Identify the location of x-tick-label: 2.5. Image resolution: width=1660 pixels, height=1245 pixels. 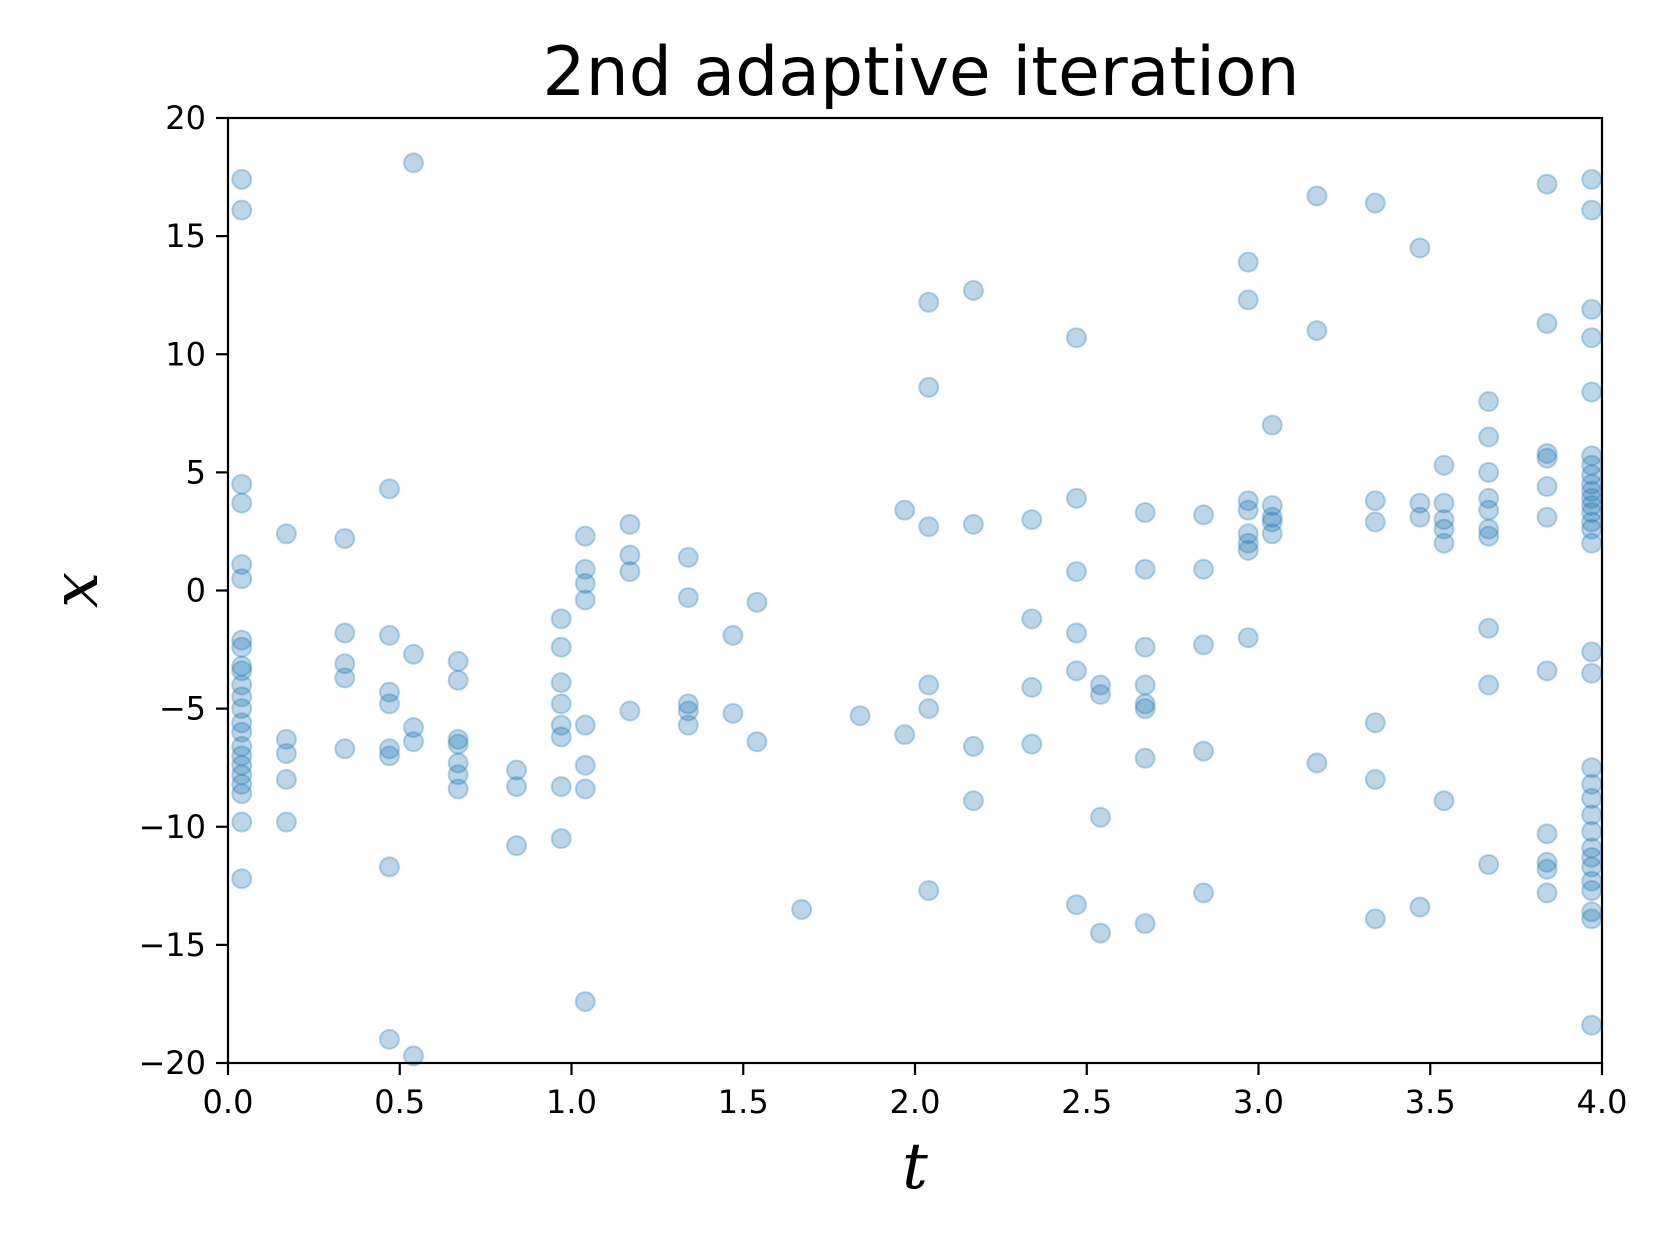
(1086, 1102).